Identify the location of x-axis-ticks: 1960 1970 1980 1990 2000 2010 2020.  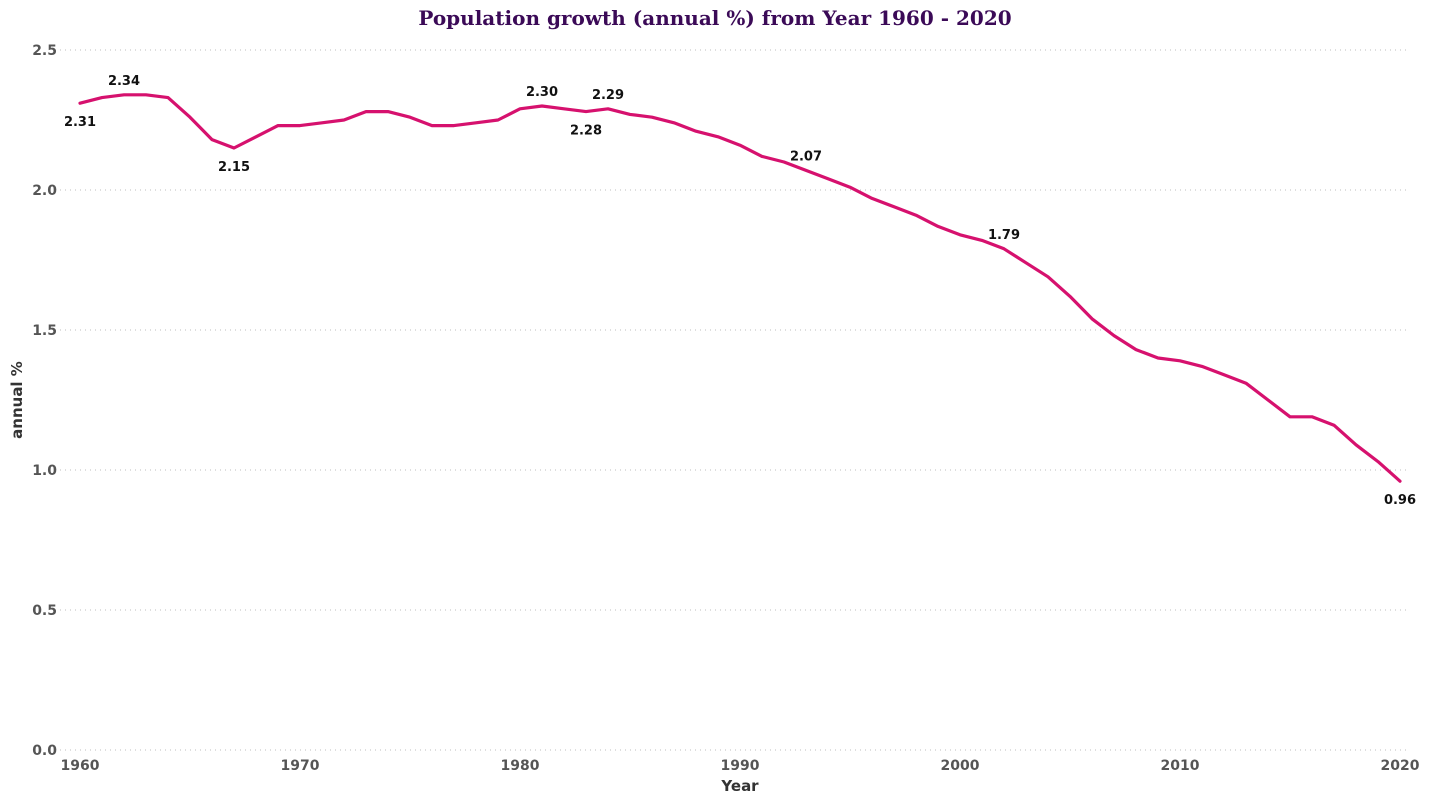
(740, 766).